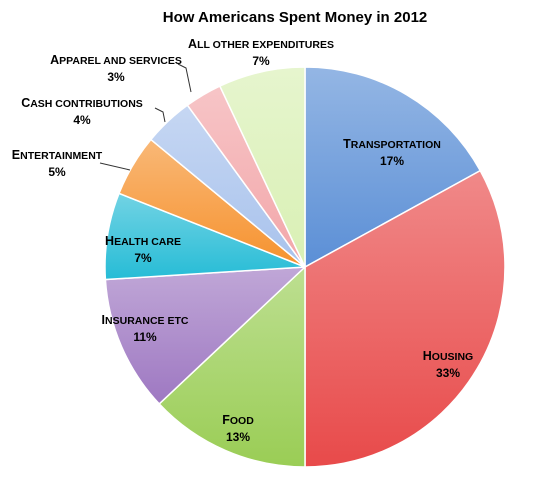  Describe the element at coordinates (115, 166) in the screenshot. I see `leader-line-entertainment` at that location.